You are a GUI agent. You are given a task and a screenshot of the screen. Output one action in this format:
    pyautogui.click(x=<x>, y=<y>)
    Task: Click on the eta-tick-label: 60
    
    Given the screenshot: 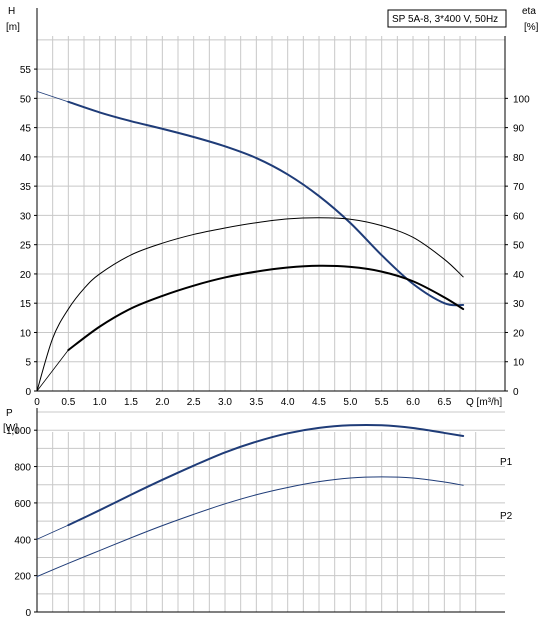 What is the action you would take?
    pyautogui.click(x=519, y=216)
    